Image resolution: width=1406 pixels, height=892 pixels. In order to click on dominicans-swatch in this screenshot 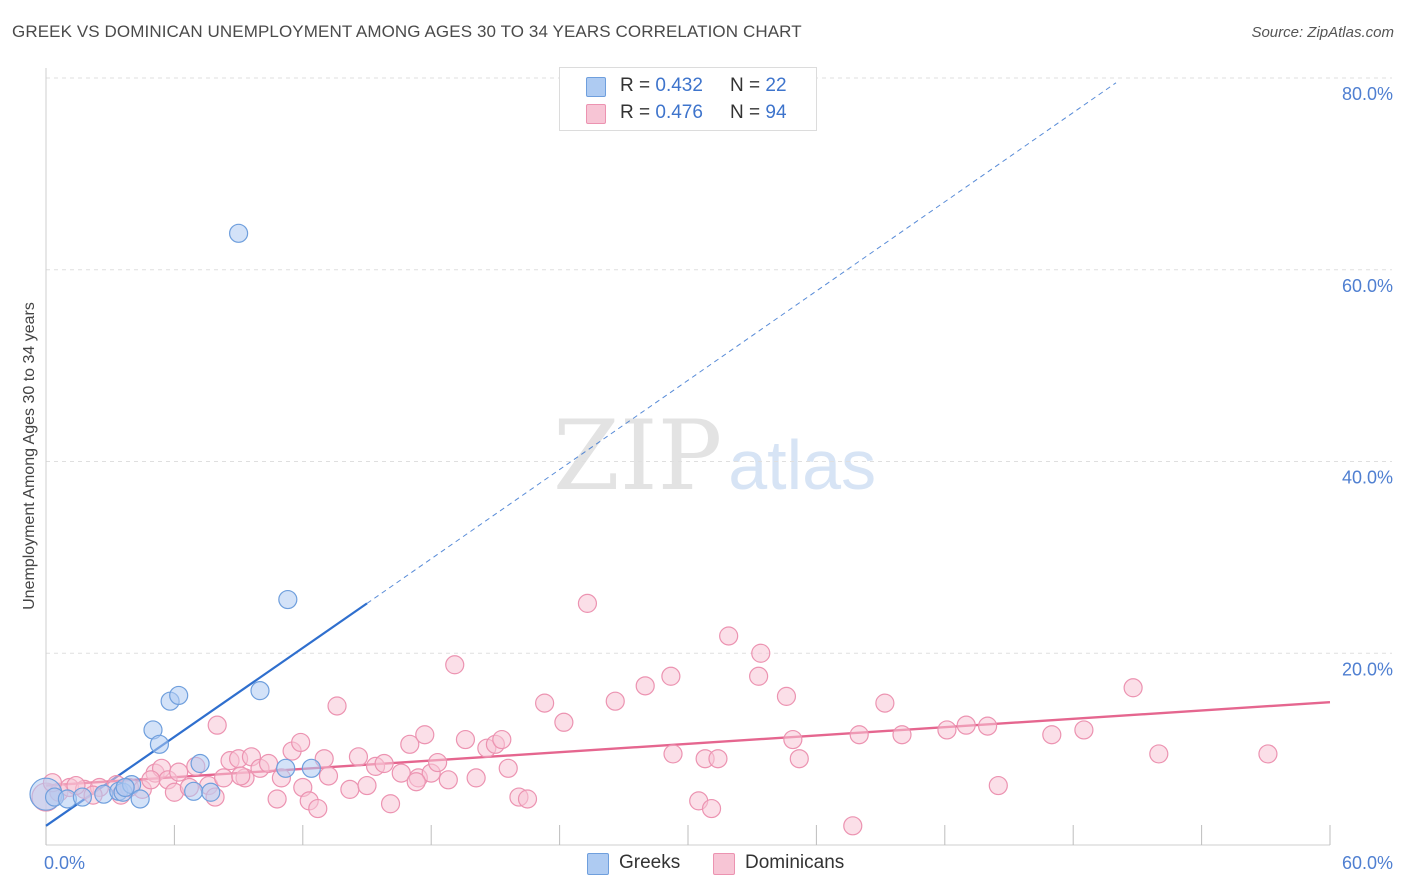, I will do `click(596, 114)`.